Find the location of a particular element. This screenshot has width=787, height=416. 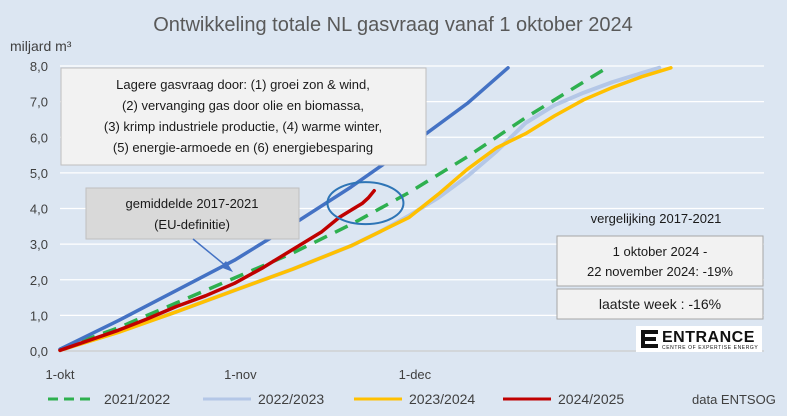

x-tick-label: 1-dec is located at coordinates (415, 374).